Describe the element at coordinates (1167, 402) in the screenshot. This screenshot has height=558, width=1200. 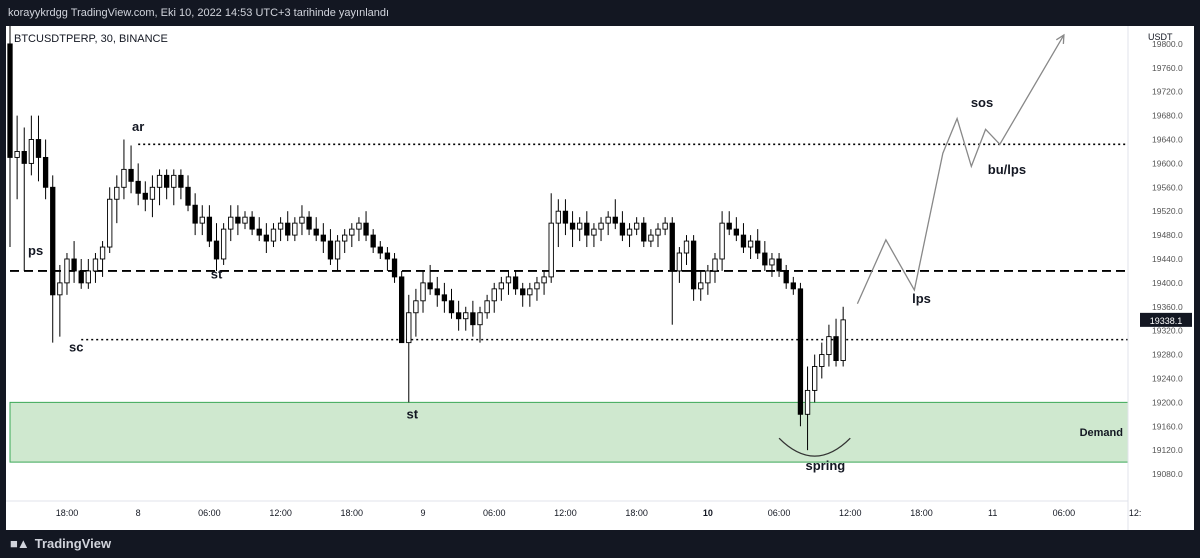
I see `price-tick-label: 19200.0` at that location.